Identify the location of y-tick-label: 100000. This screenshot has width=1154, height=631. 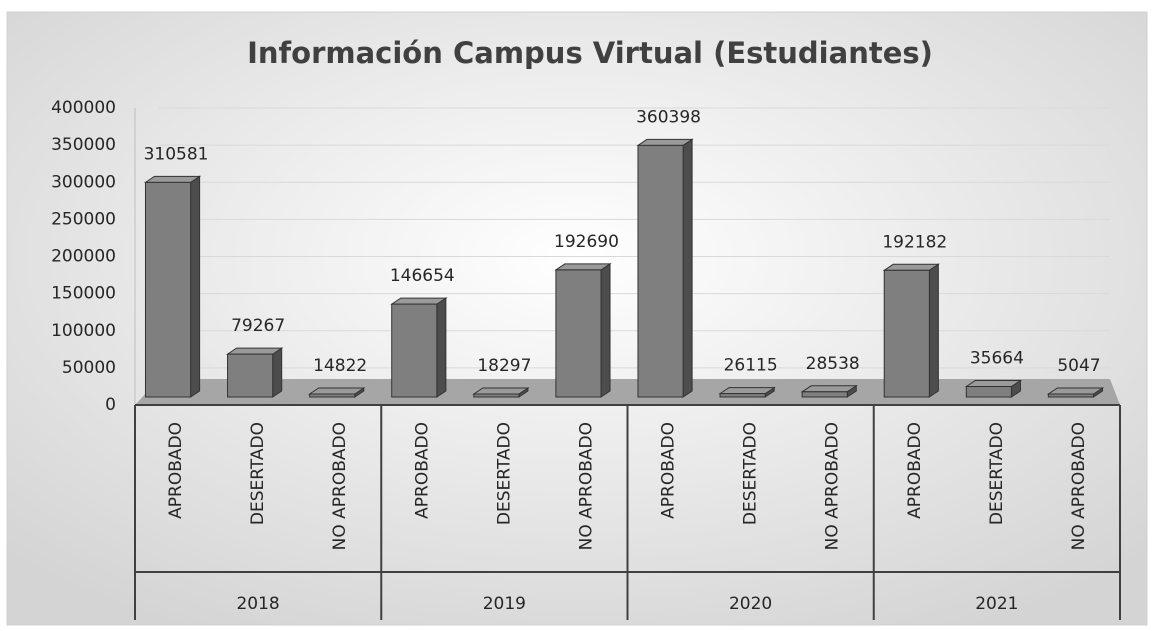
(83, 331).